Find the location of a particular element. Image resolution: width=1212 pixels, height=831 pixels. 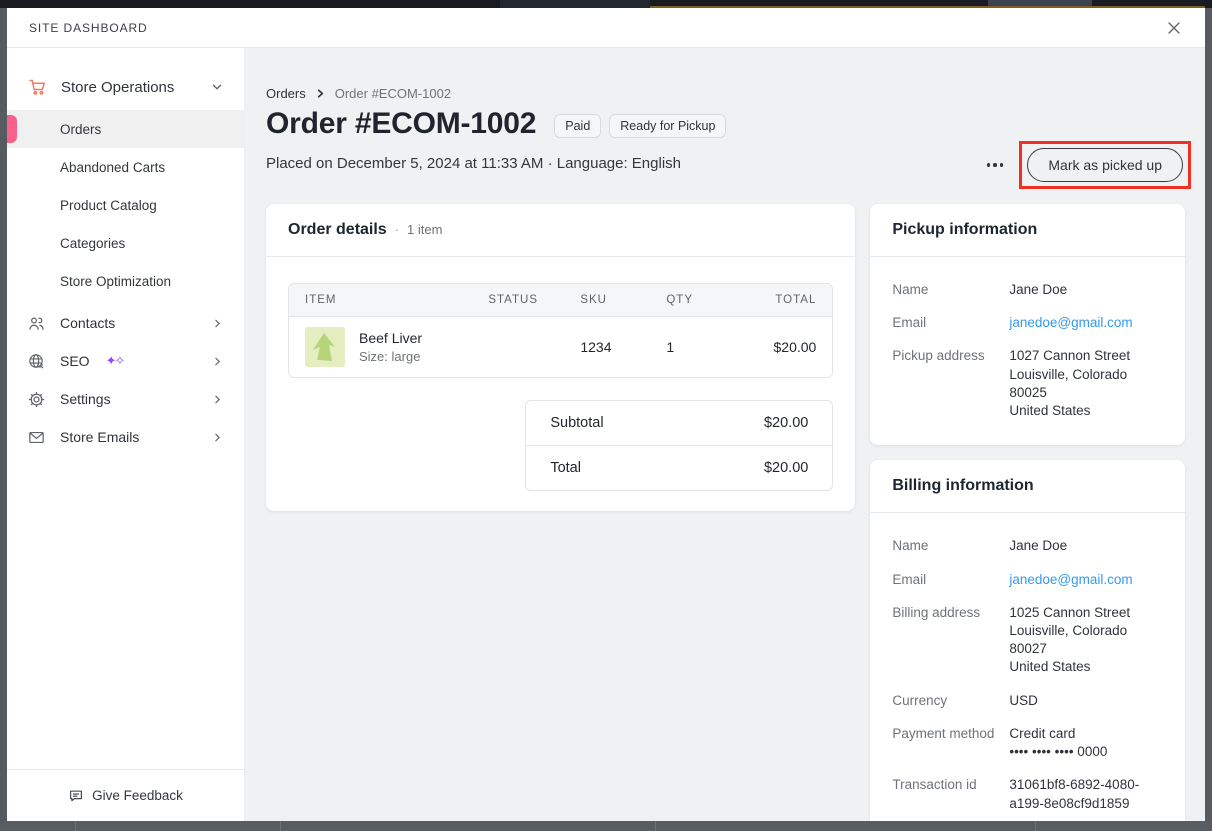

sidebar-item-product-catalog: Product Catalog is located at coordinates (125, 205).